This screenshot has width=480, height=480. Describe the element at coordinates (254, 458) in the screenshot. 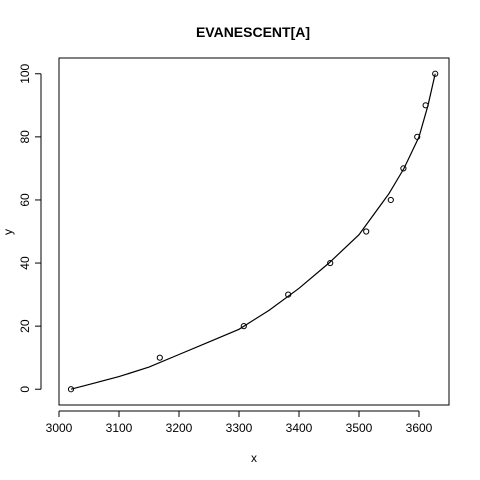

I see `x-axis-label: x` at that location.